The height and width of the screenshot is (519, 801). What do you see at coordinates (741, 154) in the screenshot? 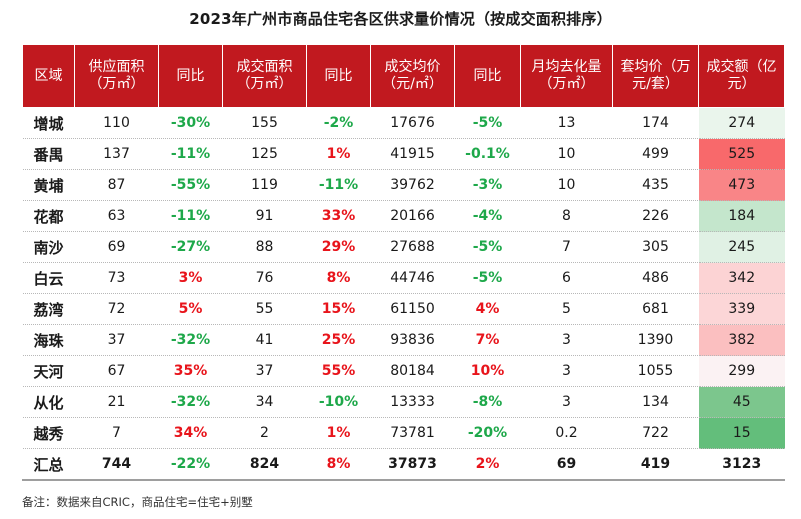
I see `cell-deal-amount: 525` at bounding box center [741, 154].